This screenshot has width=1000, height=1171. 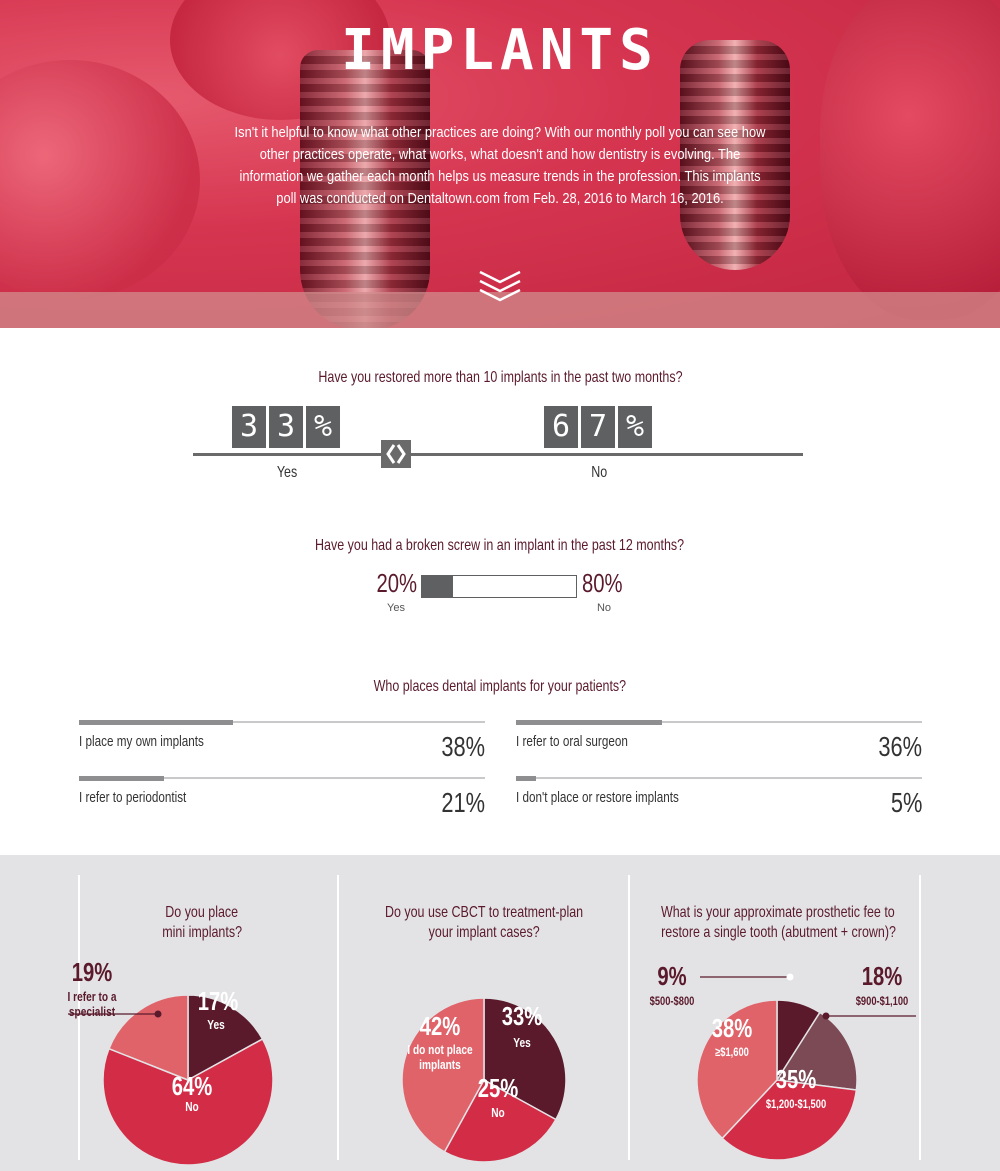 I want to click on pie-label-text: ≥$1,600, so click(x=732, y=1052).